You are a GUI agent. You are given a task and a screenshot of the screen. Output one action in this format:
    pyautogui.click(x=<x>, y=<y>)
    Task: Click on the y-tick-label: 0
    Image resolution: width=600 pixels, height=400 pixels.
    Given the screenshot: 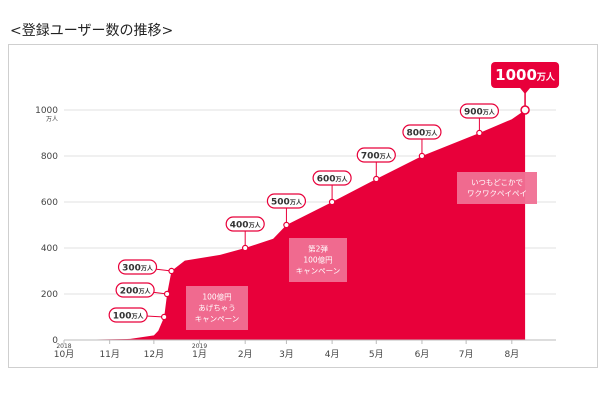 What is the action you would take?
    pyautogui.click(x=55, y=341)
    